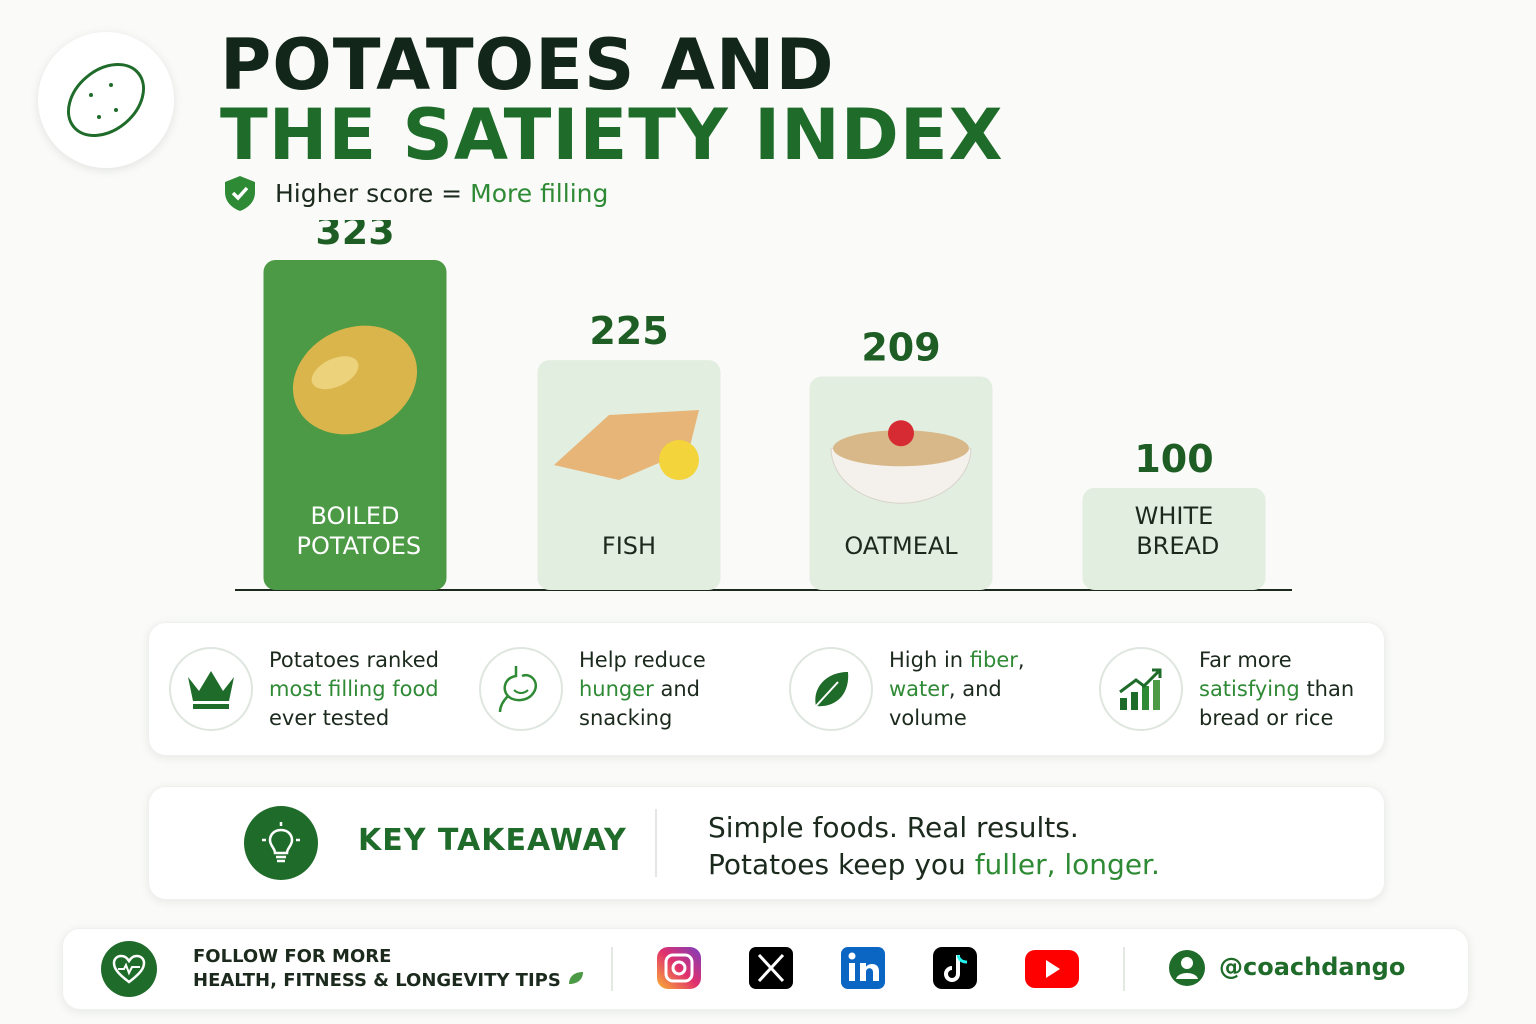 This screenshot has height=1024, width=1536. I want to click on legend: Higher score = More filling, so click(415, 193).